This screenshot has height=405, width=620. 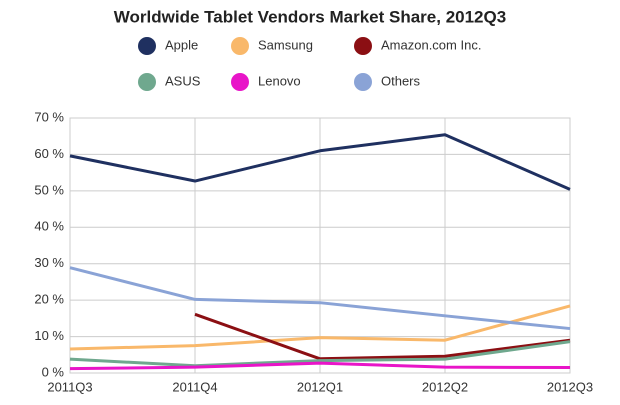 I want to click on y-tick-label: 50 %, so click(x=49, y=189).